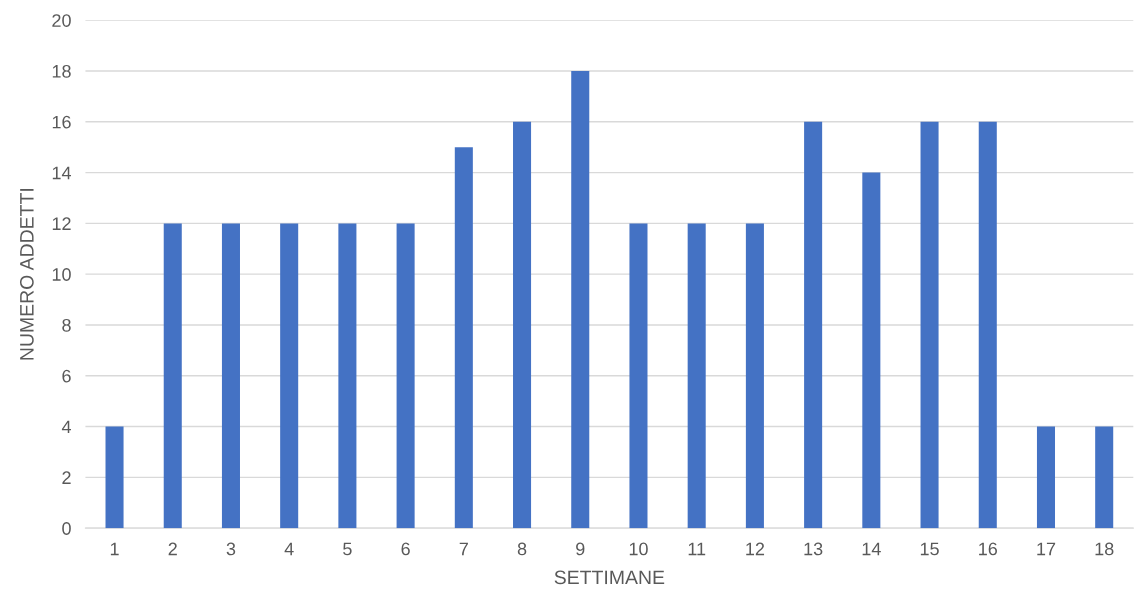 Image resolution: width=1139 pixels, height=612 pixels. What do you see at coordinates (988, 549) in the screenshot?
I see `x-tick-label: 16` at bounding box center [988, 549].